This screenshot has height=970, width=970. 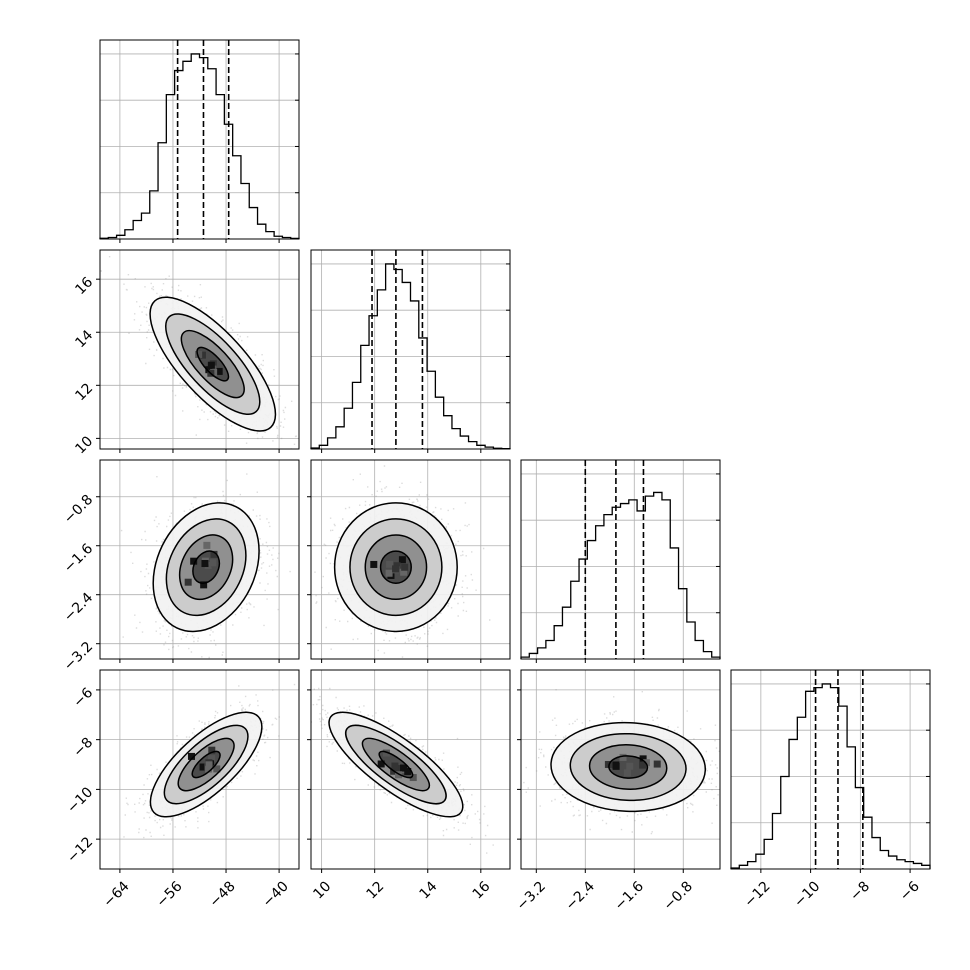 I want to click on x-tick-label: −12, so click(x=757, y=894).